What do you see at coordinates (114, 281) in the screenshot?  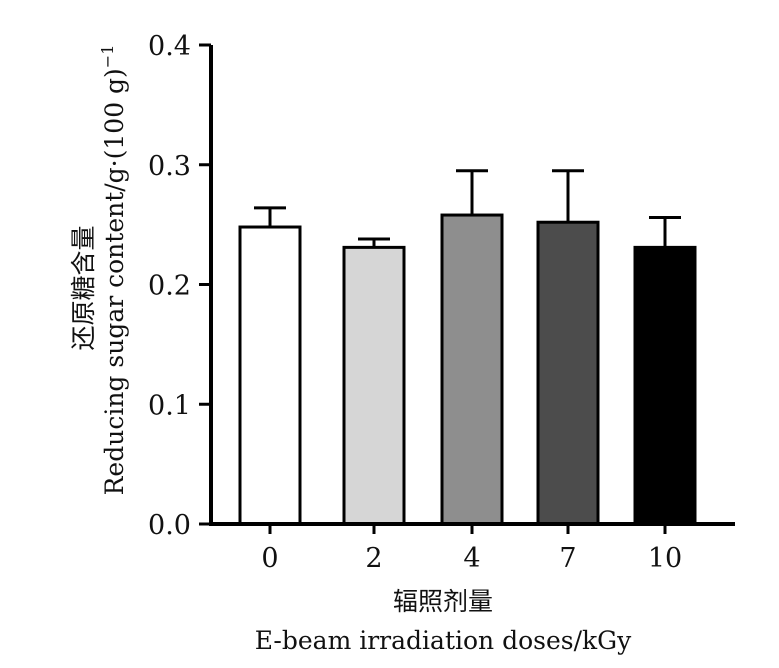 I see `y-axis-label-en-main: Reducing sugar content/g·(100 g)` at bounding box center [114, 281].